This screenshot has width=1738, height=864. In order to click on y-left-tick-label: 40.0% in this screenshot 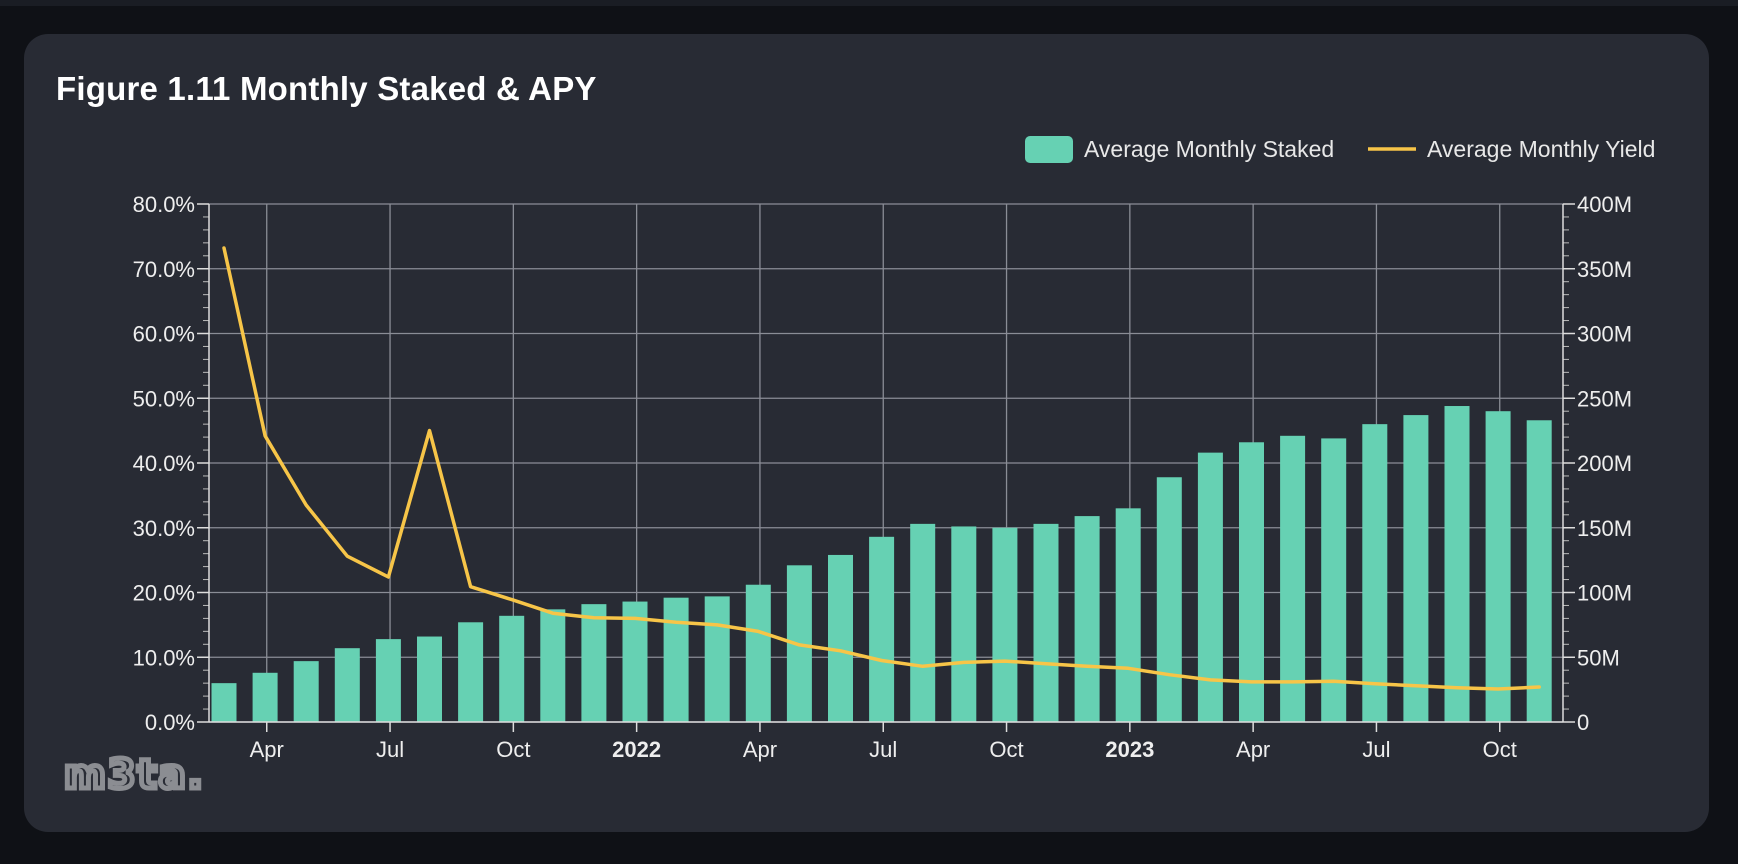, I will do `click(164, 463)`.